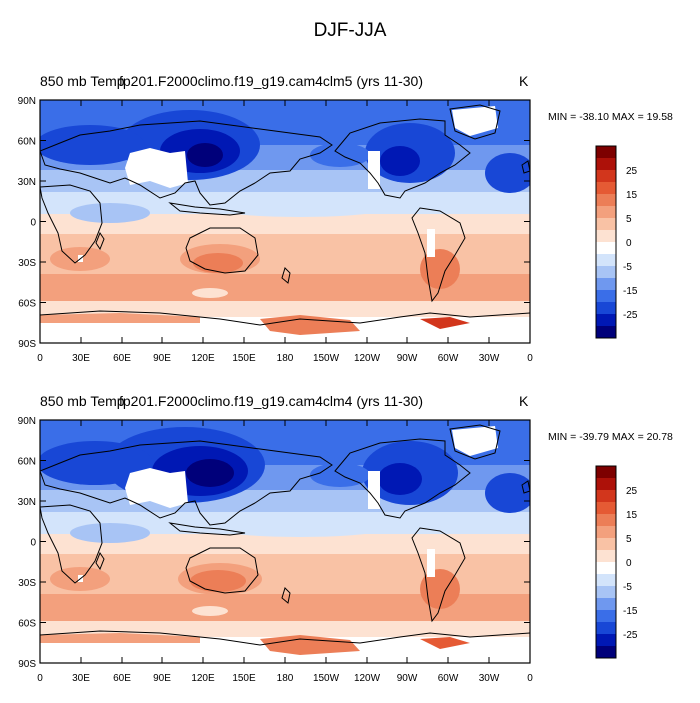  Describe the element at coordinates (610, 117) in the screenshot. I see `min-max-label: MIN = -38.10 MAX = 19.58` at that location.